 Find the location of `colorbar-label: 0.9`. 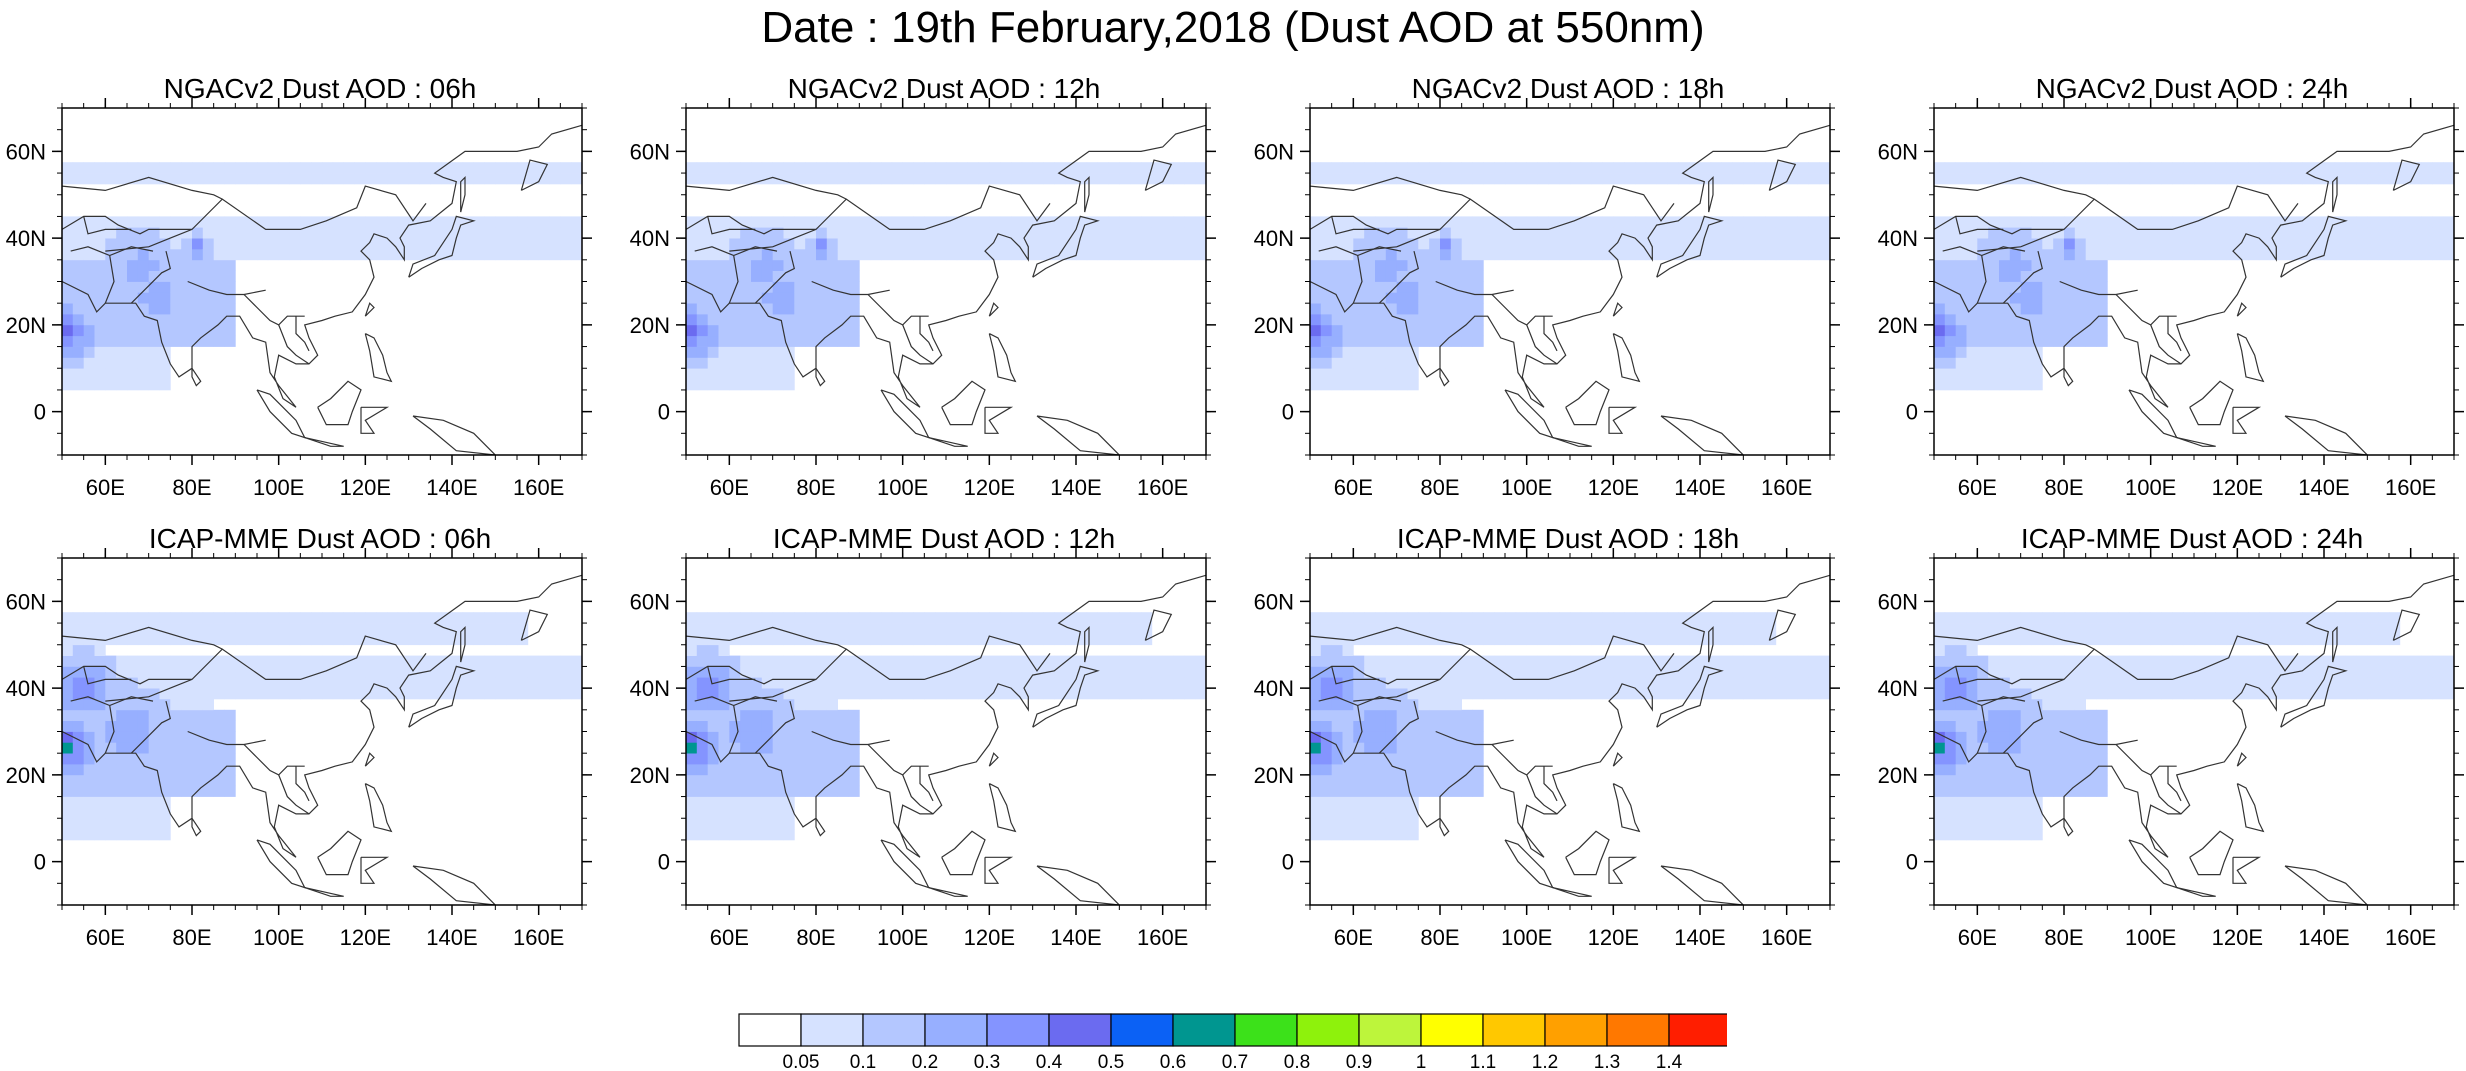

colorbar-label: 0.9 is located at coordinates (1359, 1061).